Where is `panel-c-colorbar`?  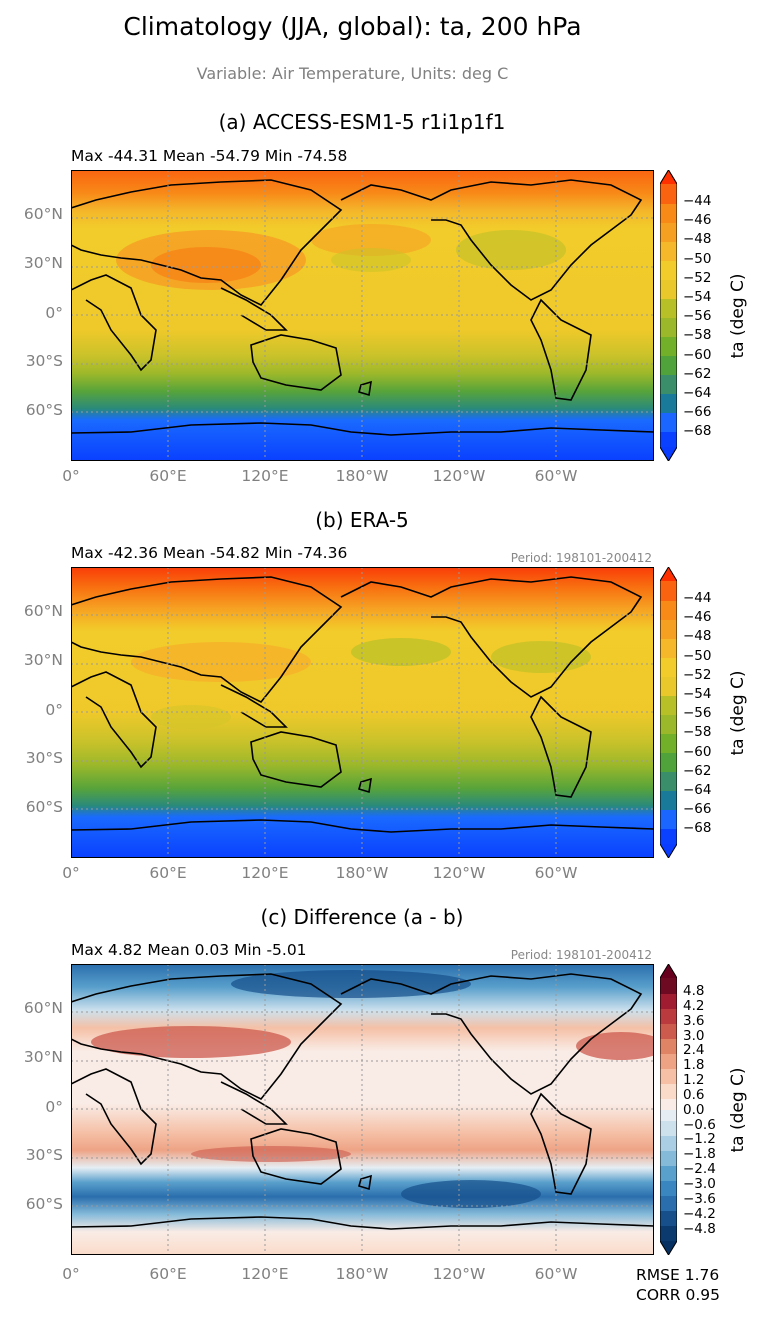 panel-c-colorbar is located at coordinates (668, 1109).